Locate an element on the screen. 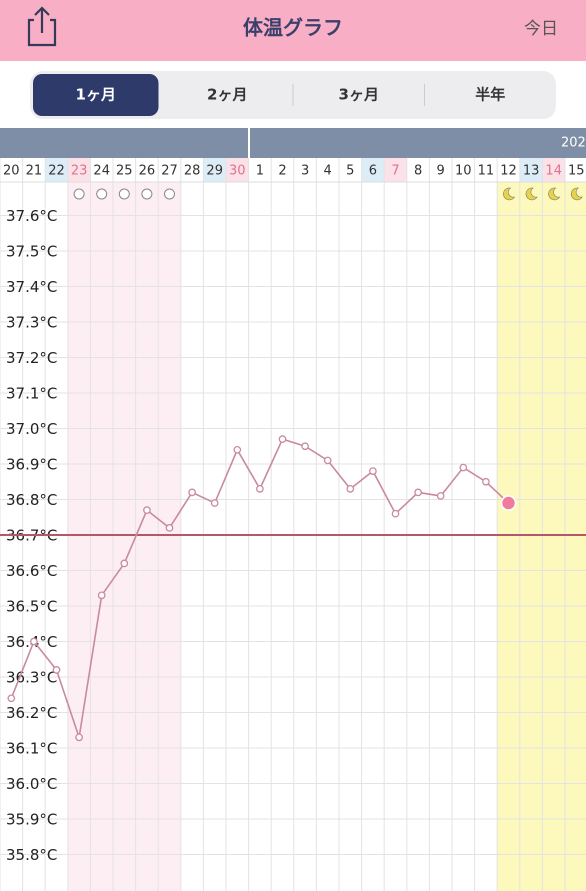 Image resolution: width=586 pixels, height=891 pixels. y-tick-label: 37.4°C is located at coordinates (31, 287).